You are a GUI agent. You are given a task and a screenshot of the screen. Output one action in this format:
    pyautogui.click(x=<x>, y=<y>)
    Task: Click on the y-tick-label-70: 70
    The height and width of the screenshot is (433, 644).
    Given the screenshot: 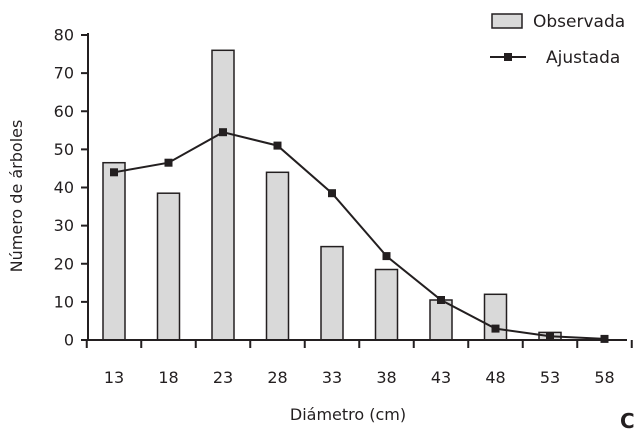 What is the action you would take?
    pyautogui.click(x=64, y=73)
    